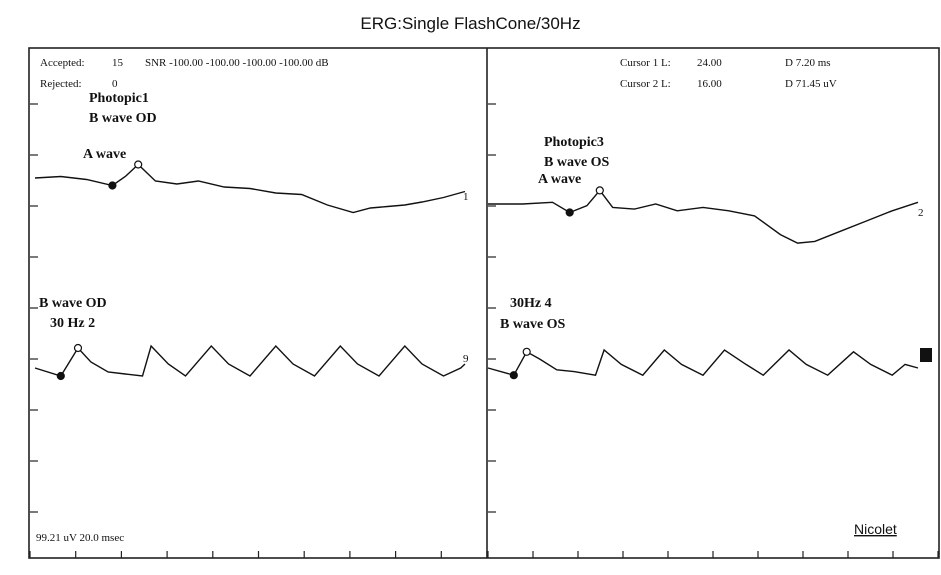 The image size is (941, 575). I want to click on trace-label-30hz4: 30Hz 4, so click(531, 303).